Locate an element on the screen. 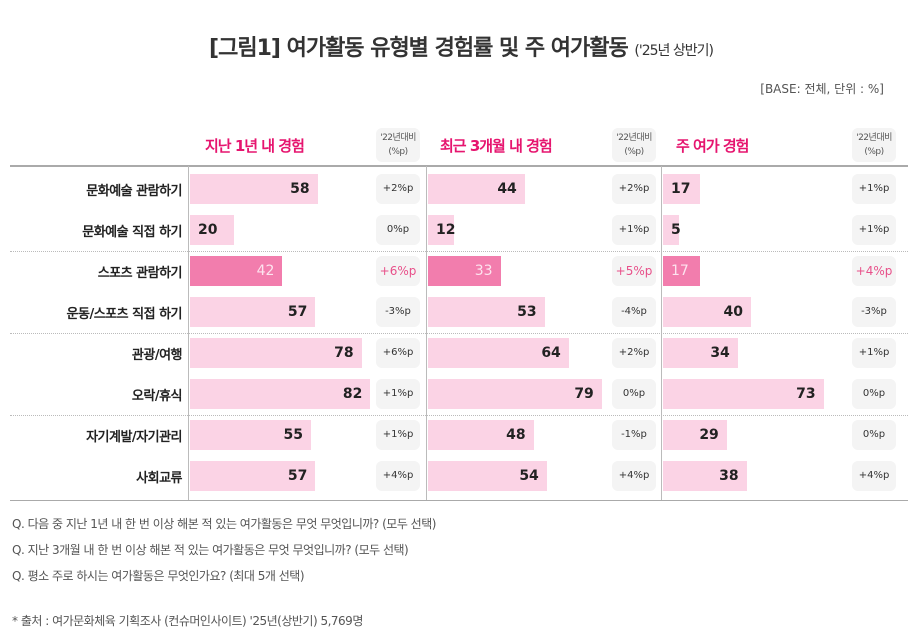 The width and height of the screenshot is (922, 640). bar: 20 is located at coordinates (212, 230).